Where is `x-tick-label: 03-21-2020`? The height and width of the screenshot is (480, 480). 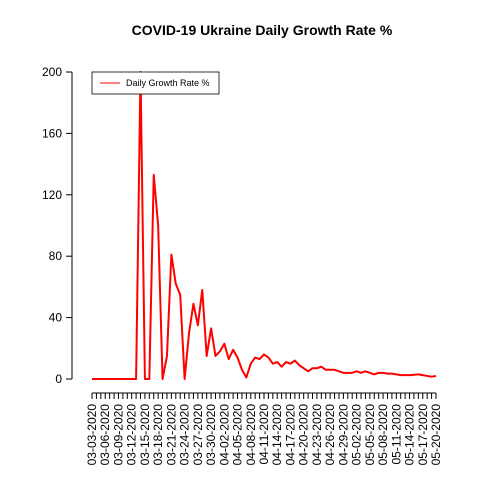
x-tick-label: 03-21-2020 is located at coordinates (171, 435).